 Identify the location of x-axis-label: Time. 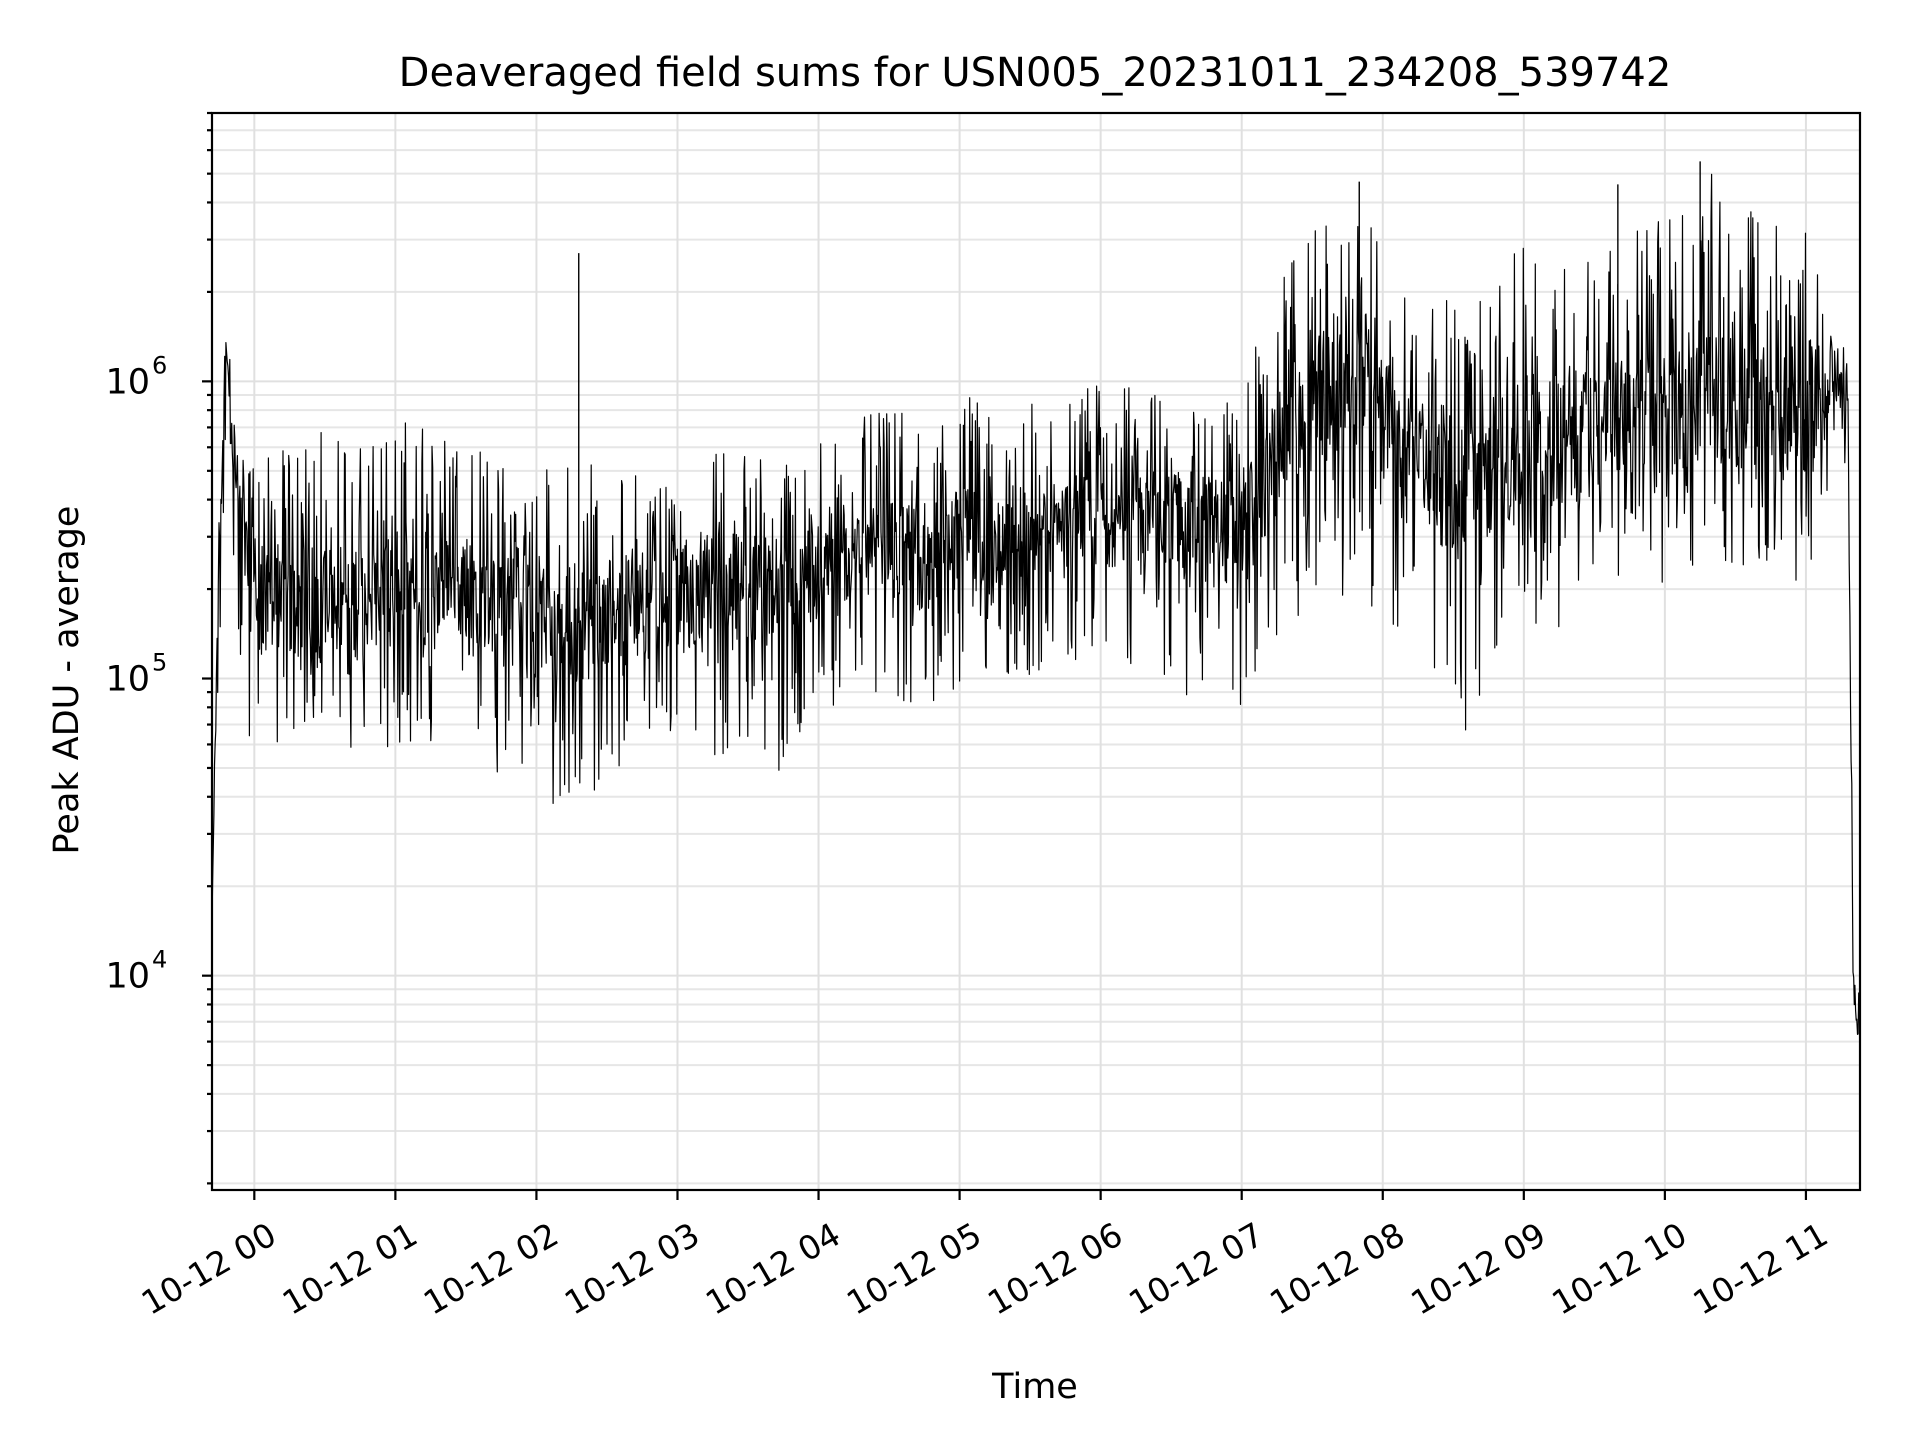
(1034, 1387).